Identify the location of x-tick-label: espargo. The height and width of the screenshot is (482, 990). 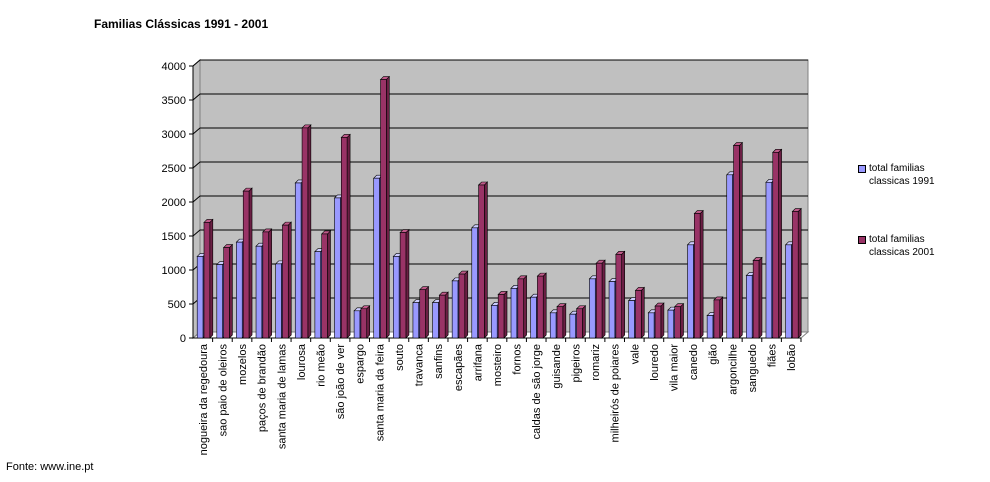
(361, 364).